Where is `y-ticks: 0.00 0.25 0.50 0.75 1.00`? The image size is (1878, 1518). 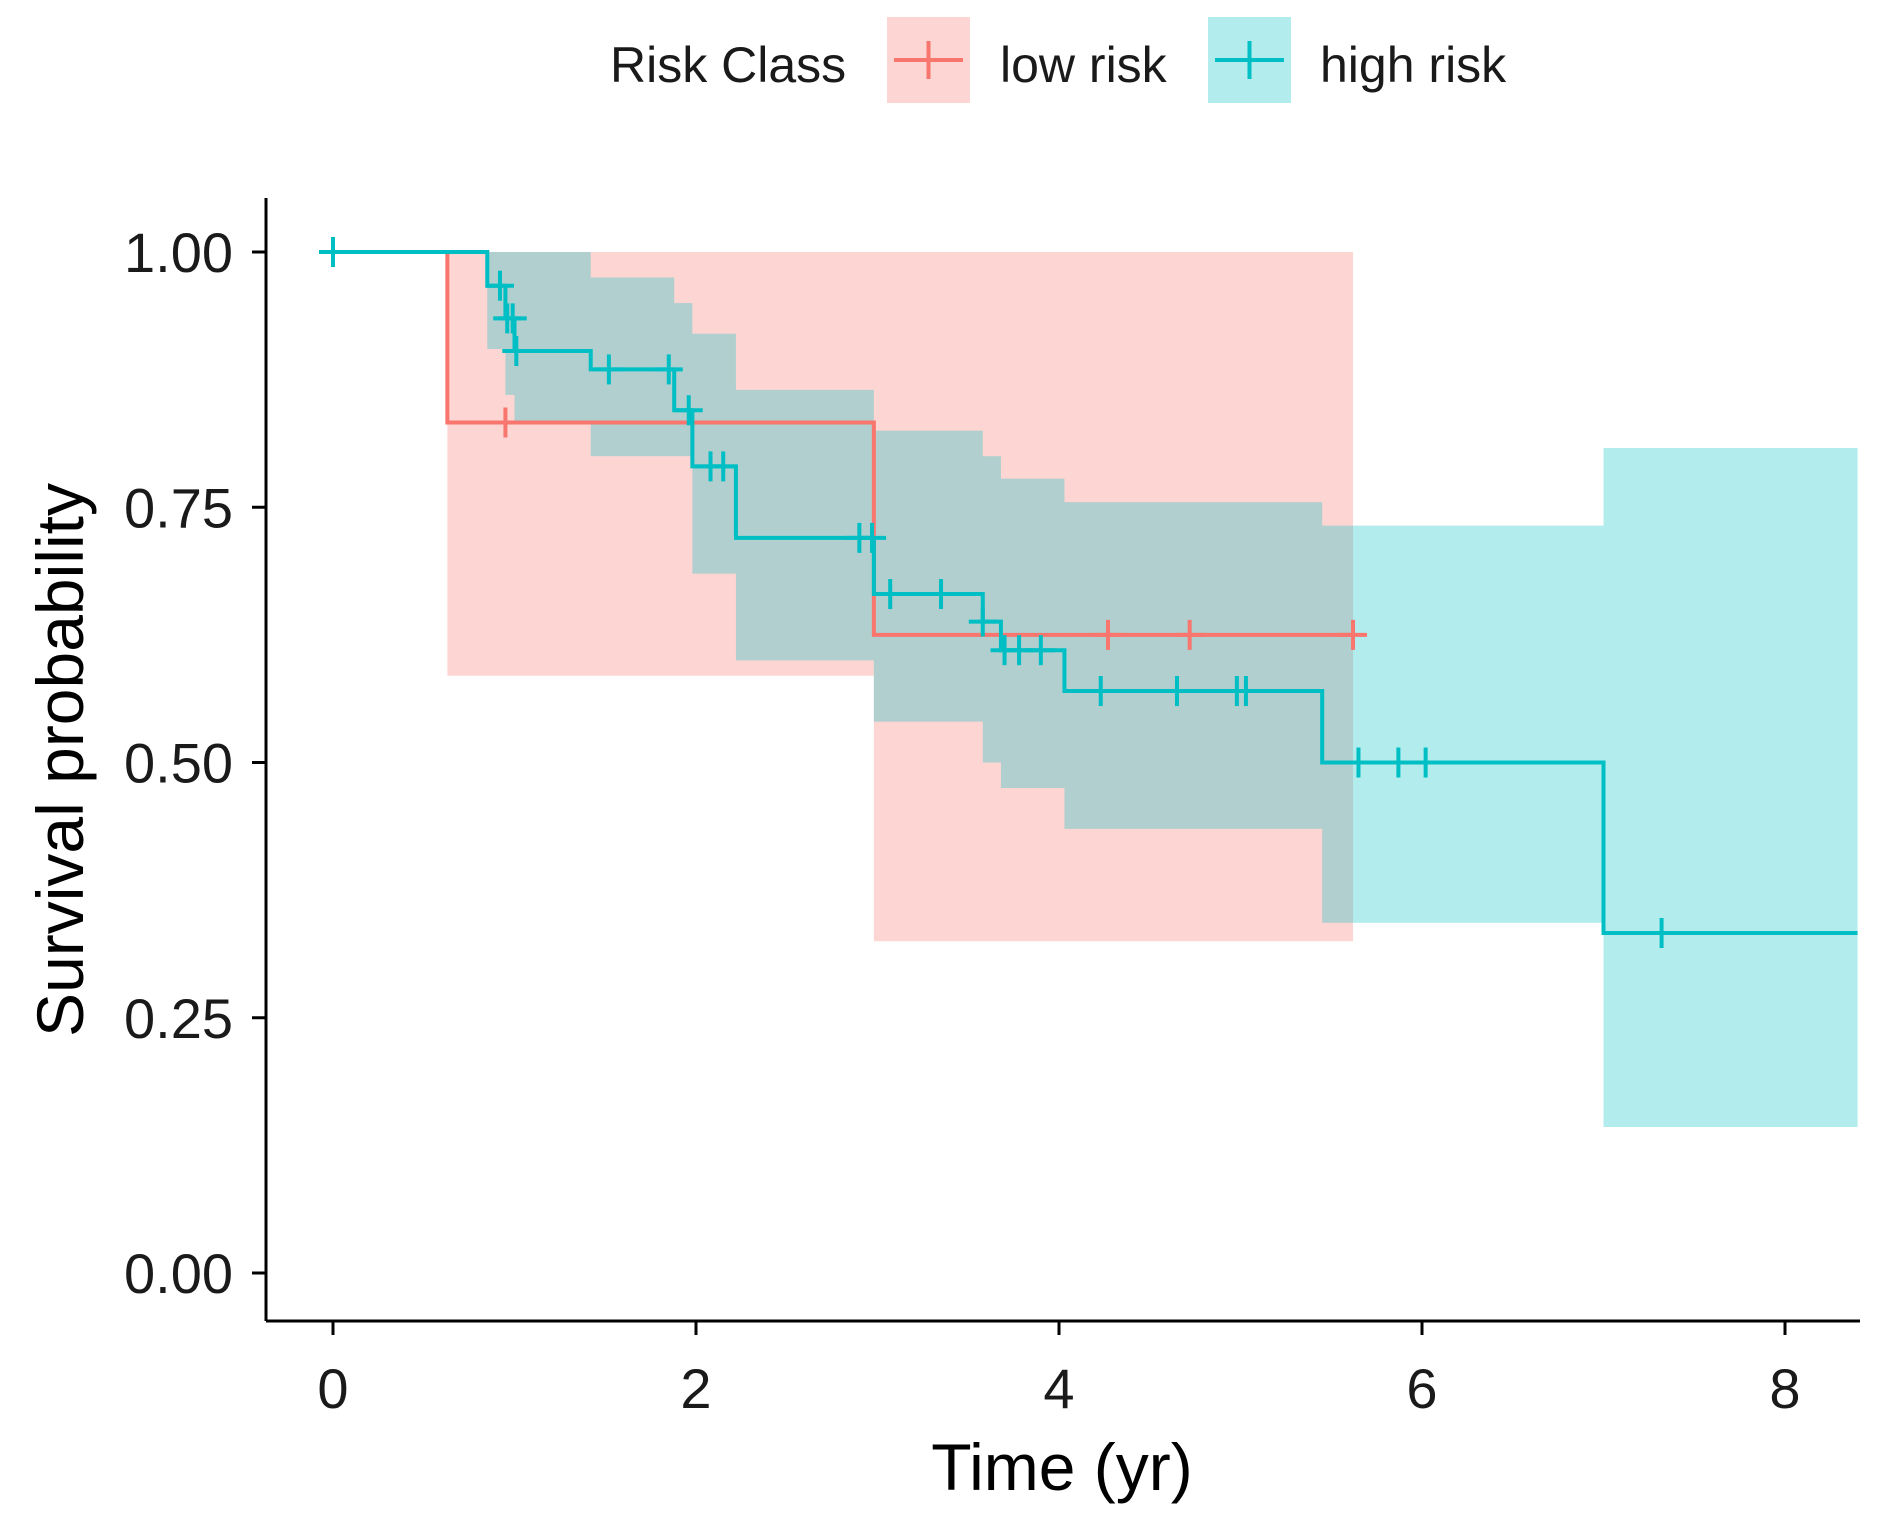
y-ticks: 0.00 0.25 0.50 0.75 1.00 is located at coordinates (195, 763).